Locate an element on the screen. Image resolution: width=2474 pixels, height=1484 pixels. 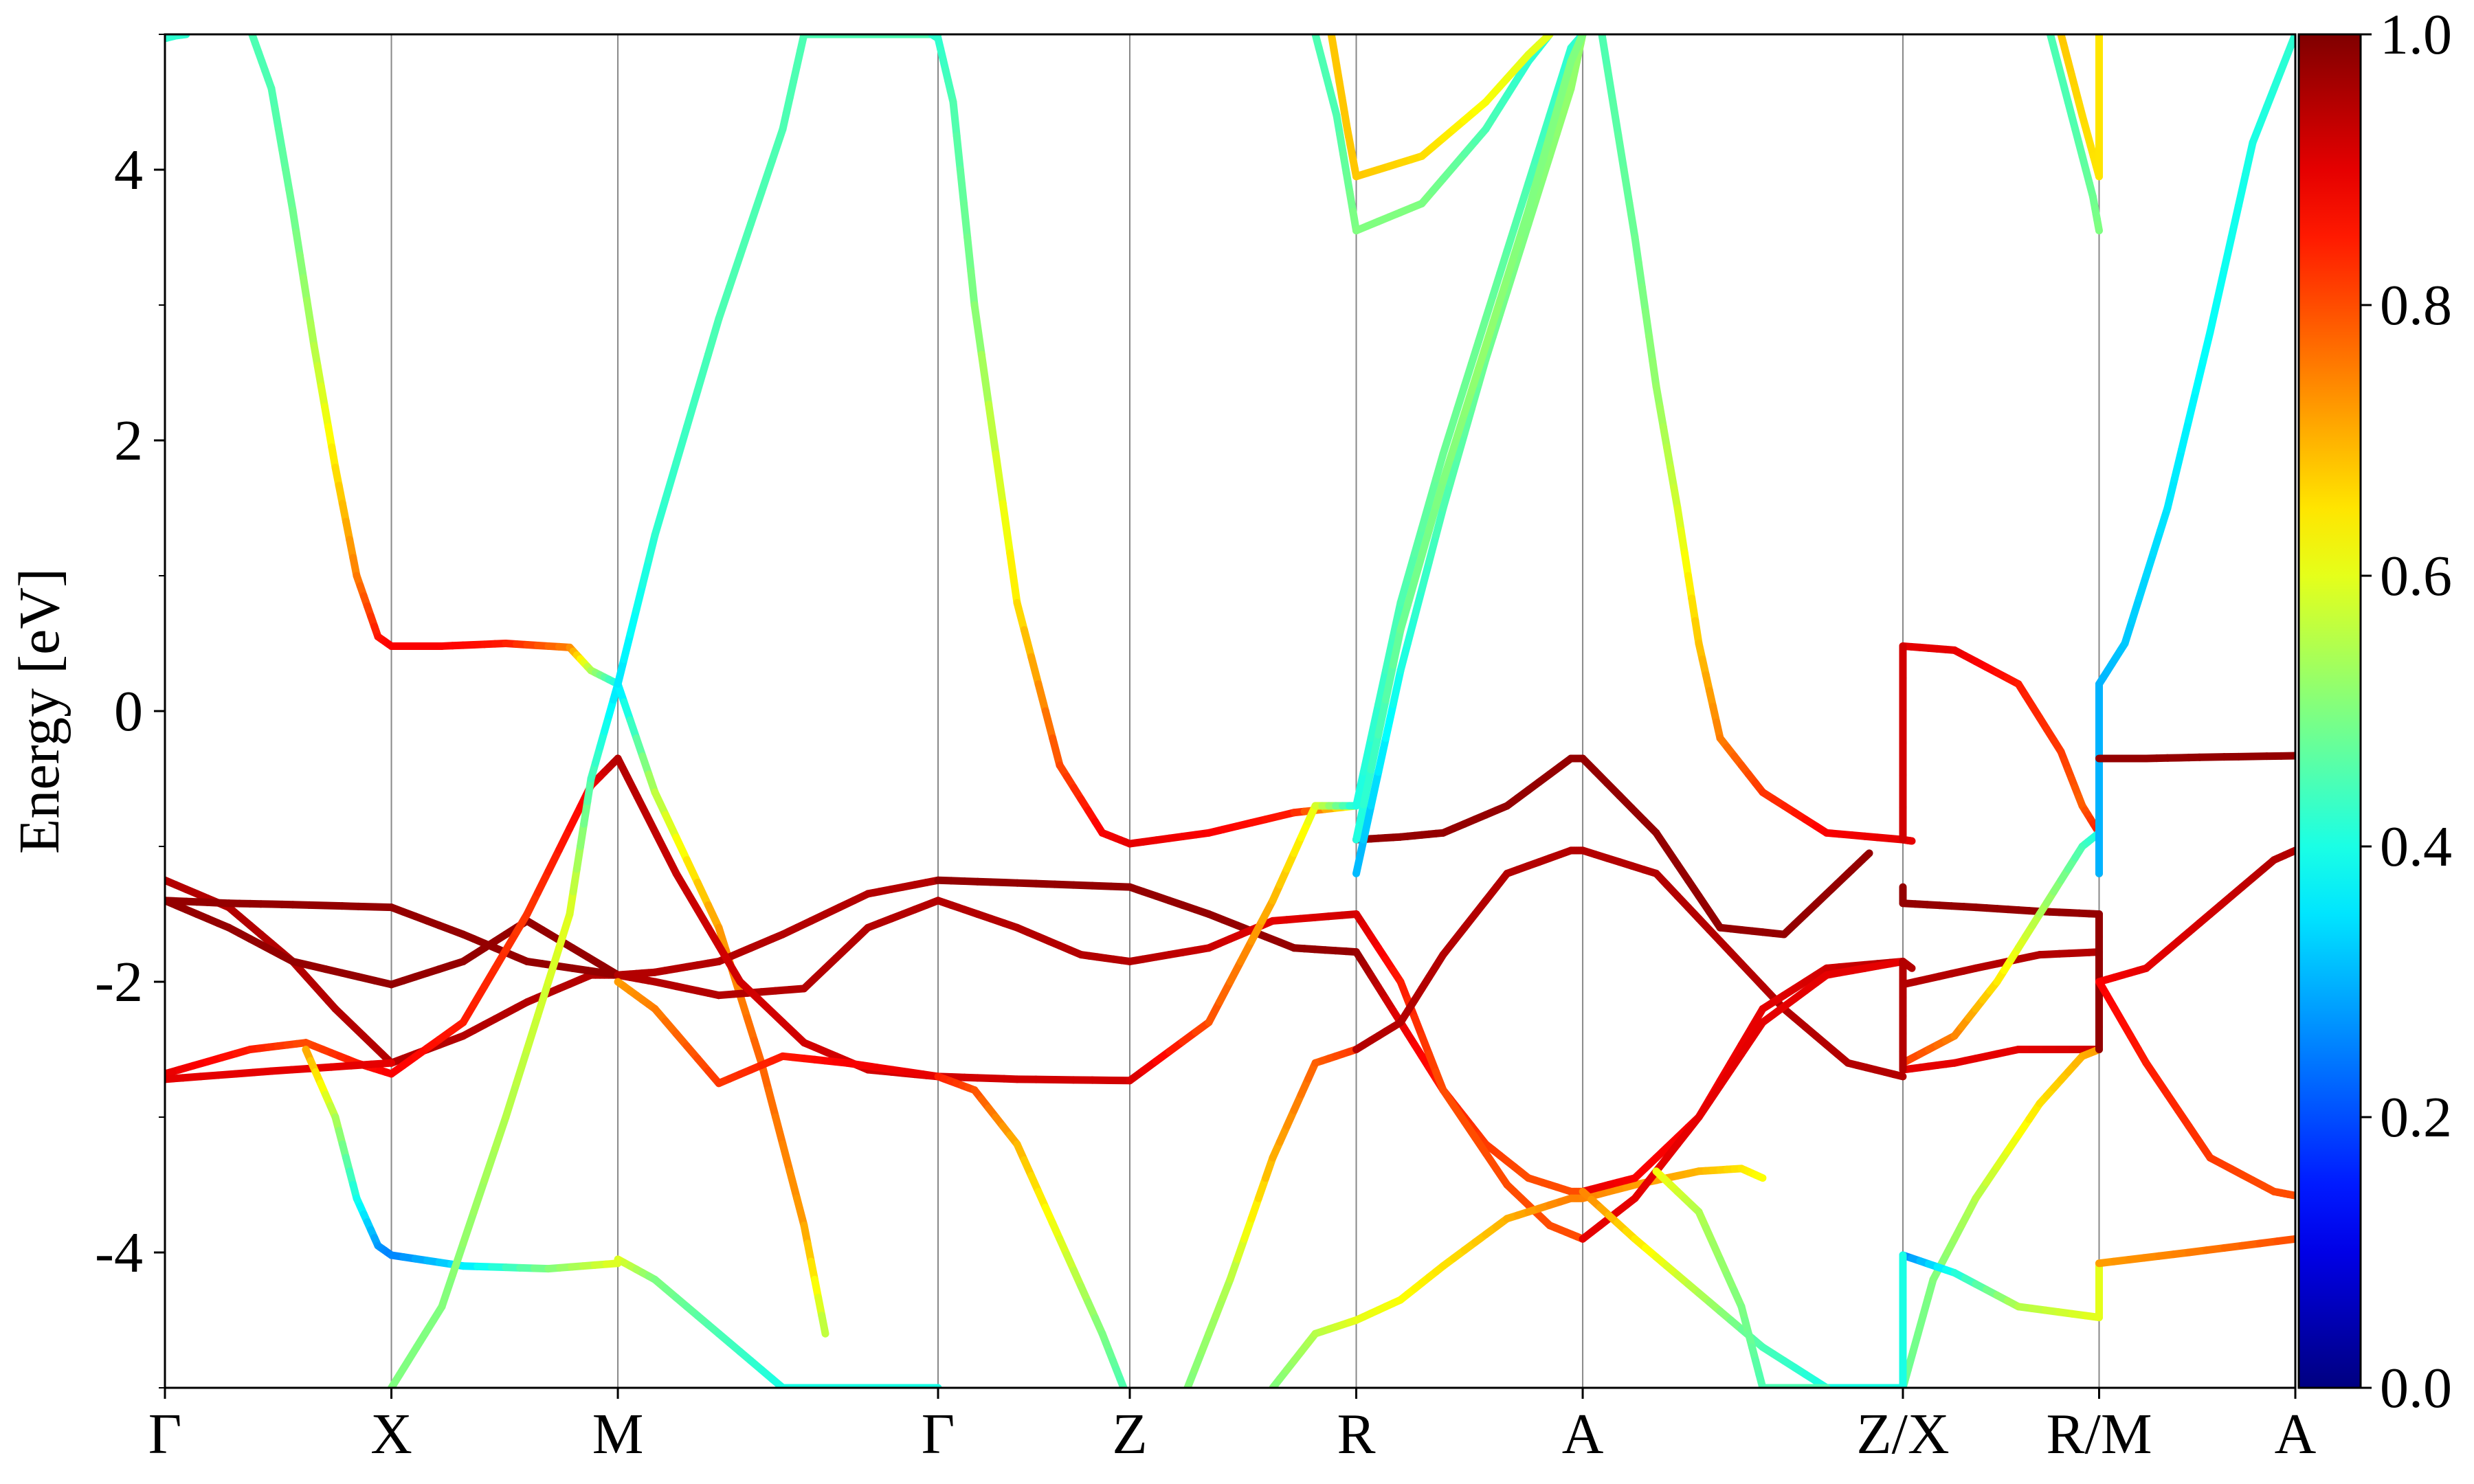
y-axis: -4 -2 0 2 4 is located at coordinates (130, 711).